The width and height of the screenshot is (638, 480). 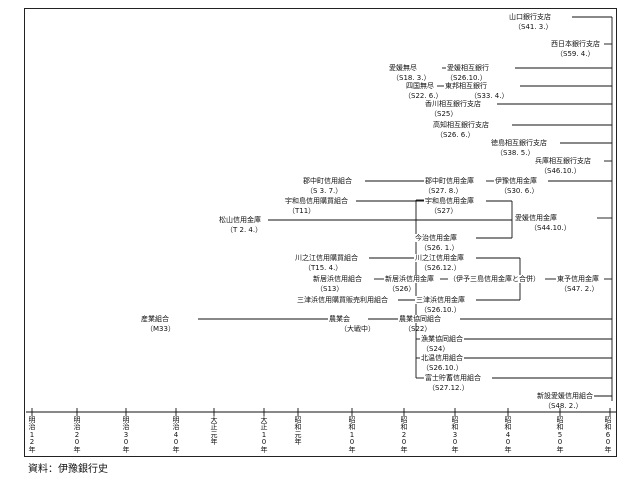 What do you see at coordinates (240, 220) in the screenshot?
I see `node-matsuyama: 松山信用金庫` at bounding box center [240, 220].